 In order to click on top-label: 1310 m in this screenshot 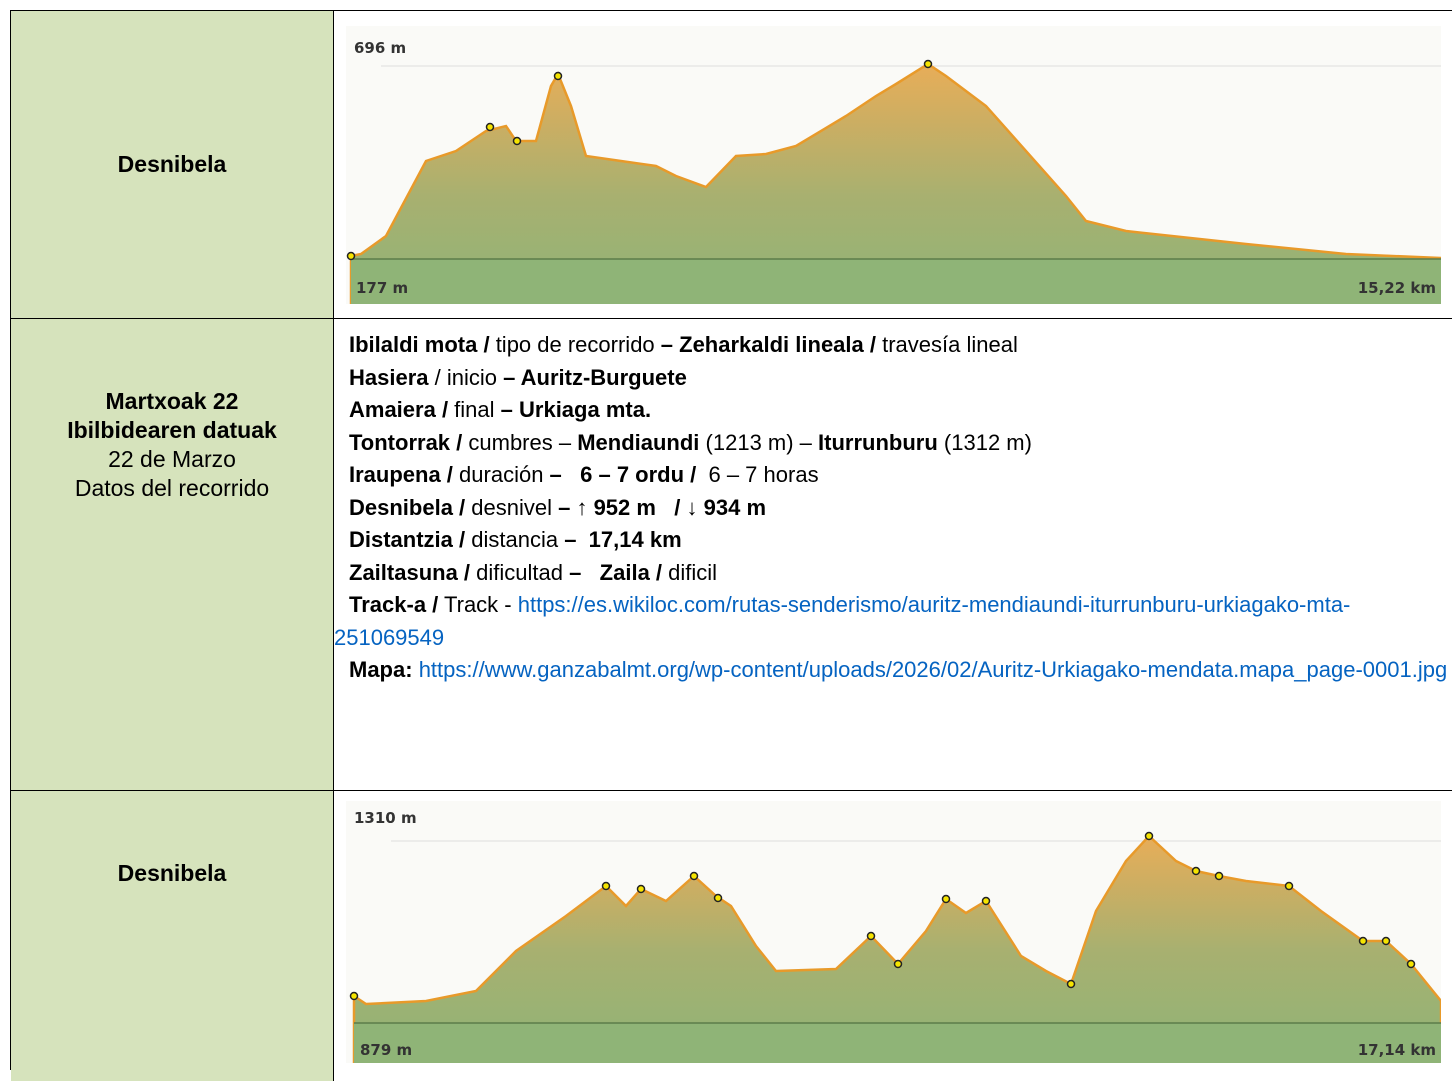, I will do `click(385, 818)`.